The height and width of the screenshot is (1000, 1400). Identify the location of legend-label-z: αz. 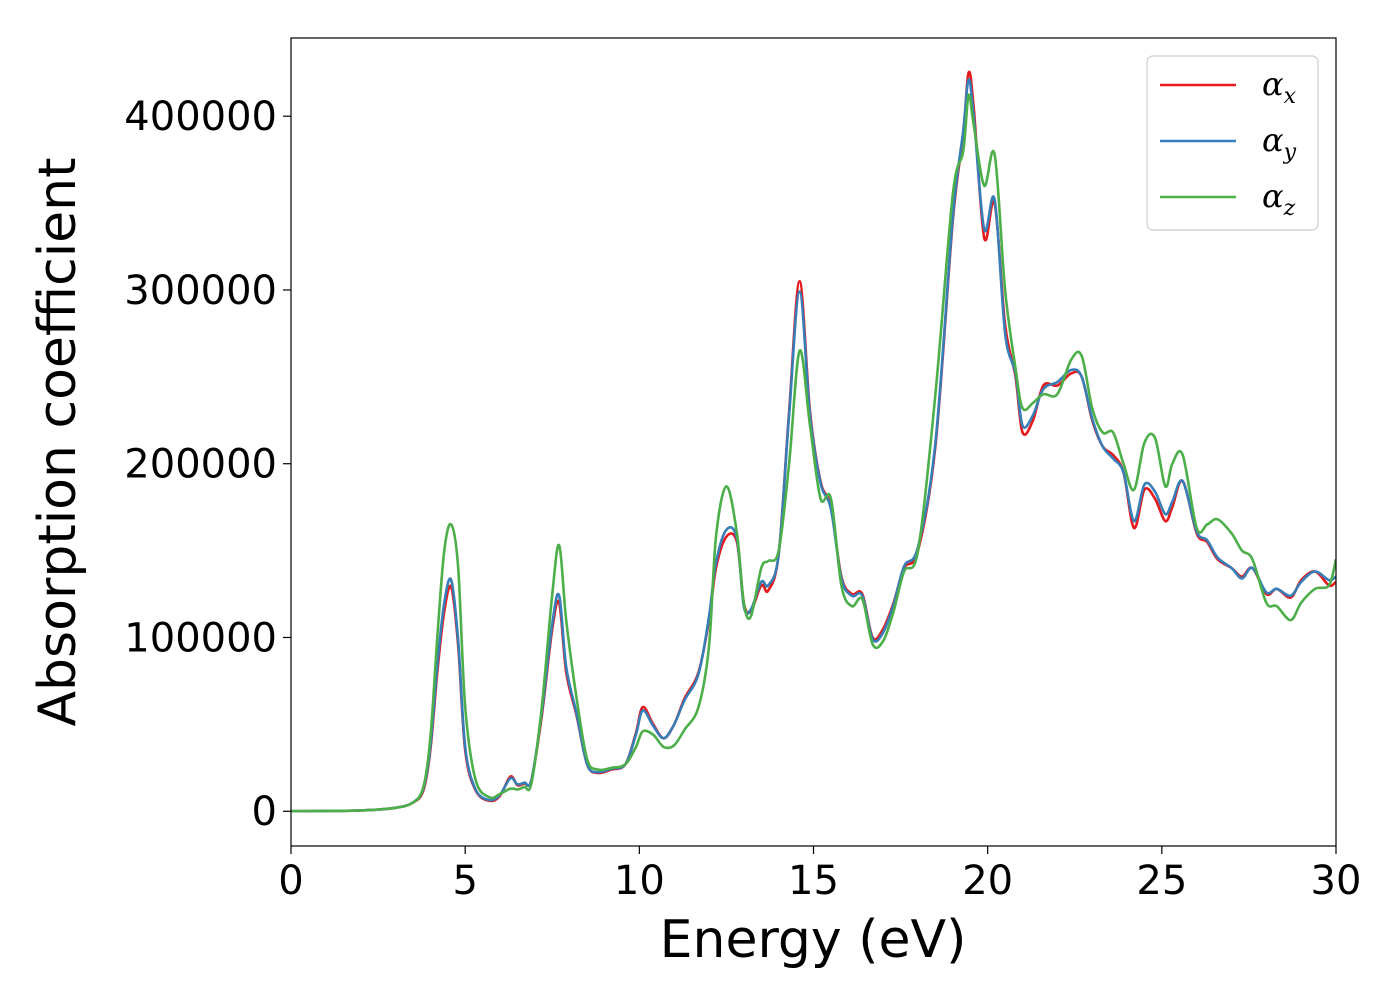
(1279, 199).